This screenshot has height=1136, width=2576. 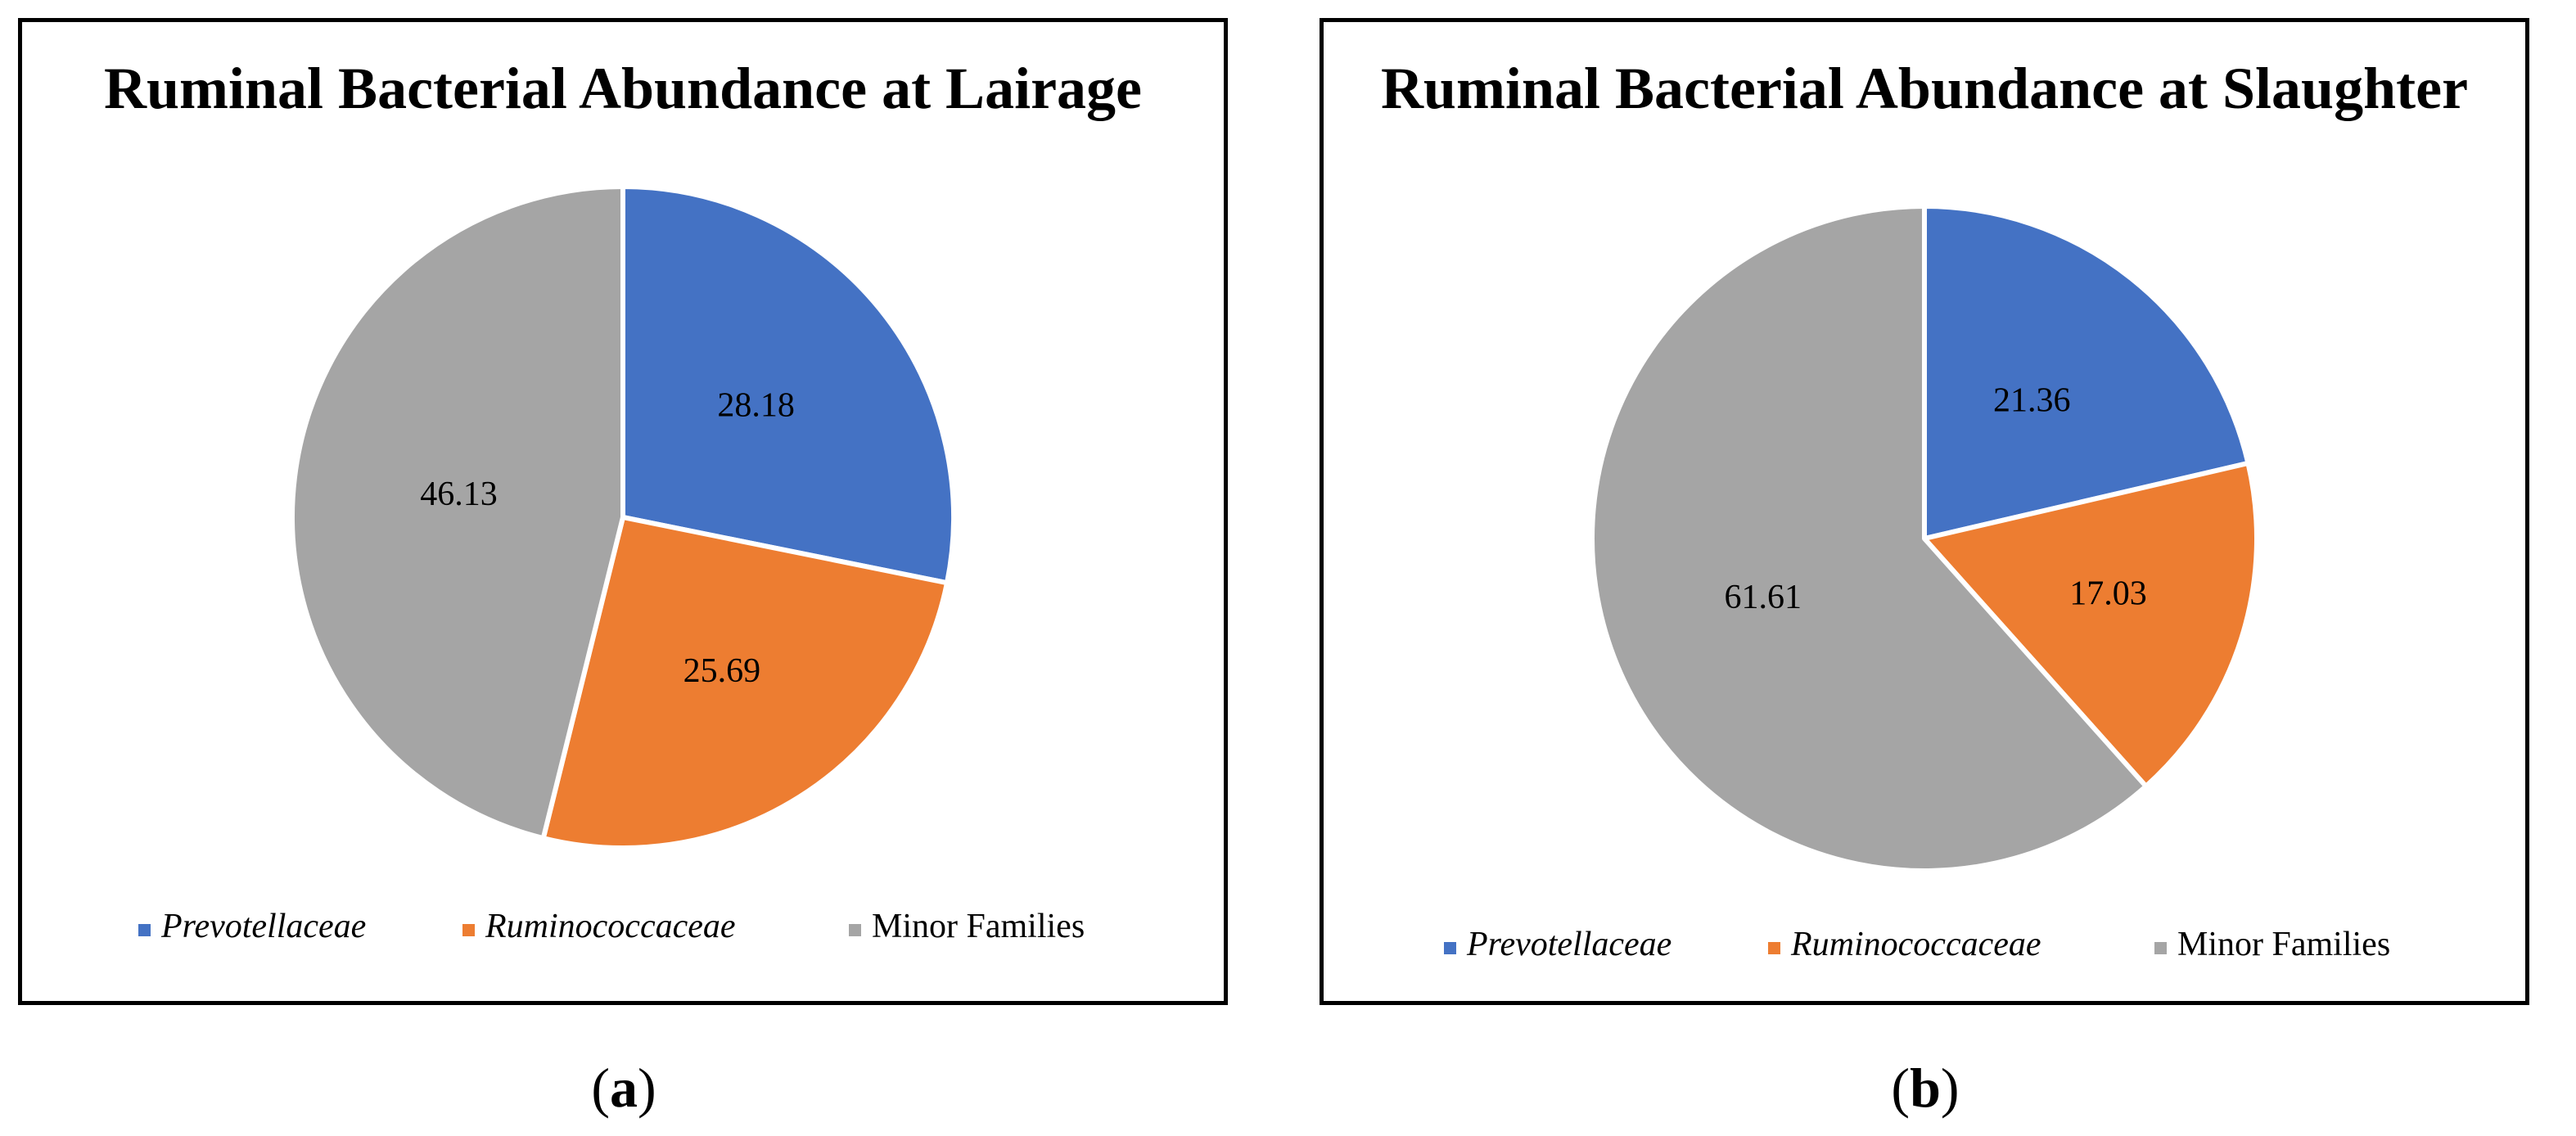 What do you see at coordinates (756, 406) in the screenshot?
I see `data-label-prevotellaceae: 28.18` at bounding box center [756, 406].